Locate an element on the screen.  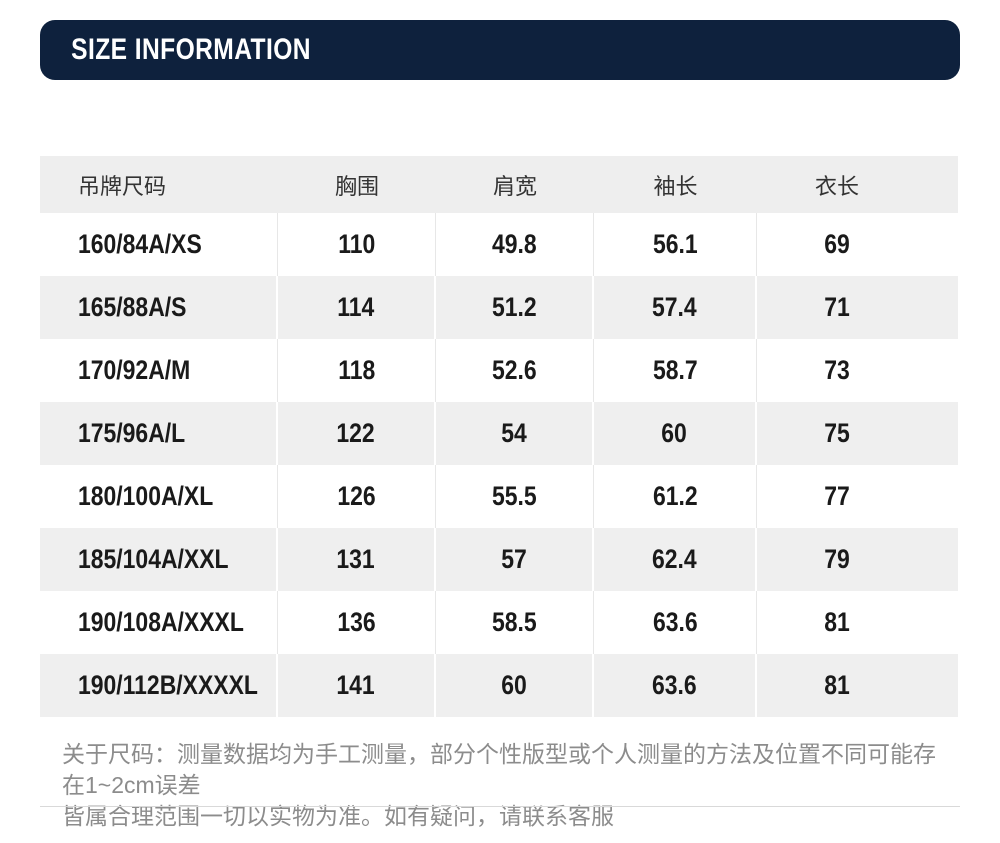
length-value: 69 is located at coordinates (837, 244).